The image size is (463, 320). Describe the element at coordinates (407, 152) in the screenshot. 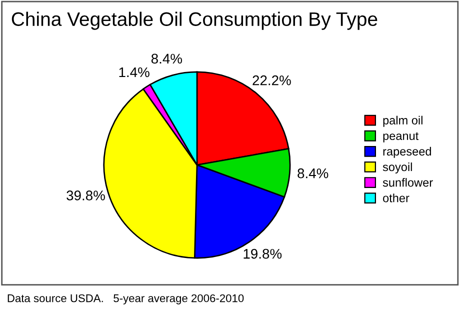

I see `legend-label: rapeseed` at that location.